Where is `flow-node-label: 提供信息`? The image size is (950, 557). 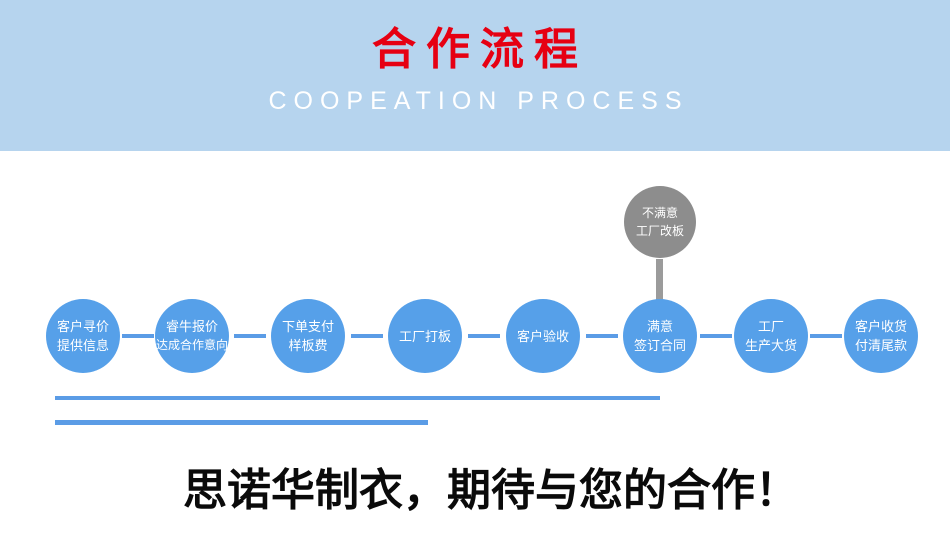
flow-node-label: 提供信息 is located at coordinates (82, 345).